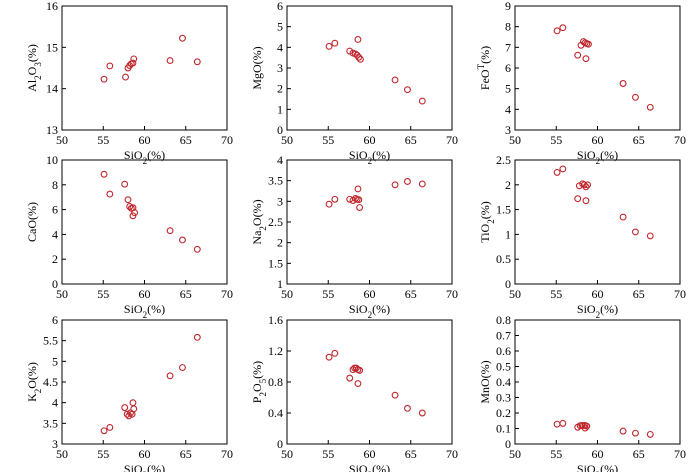 The height and width of the screenshot is (472, 700). What do you see at coordinates (259, 221) in the screenshot?
I see `y-axis-label: Na2O(%)` at bounding box center [259, 221].